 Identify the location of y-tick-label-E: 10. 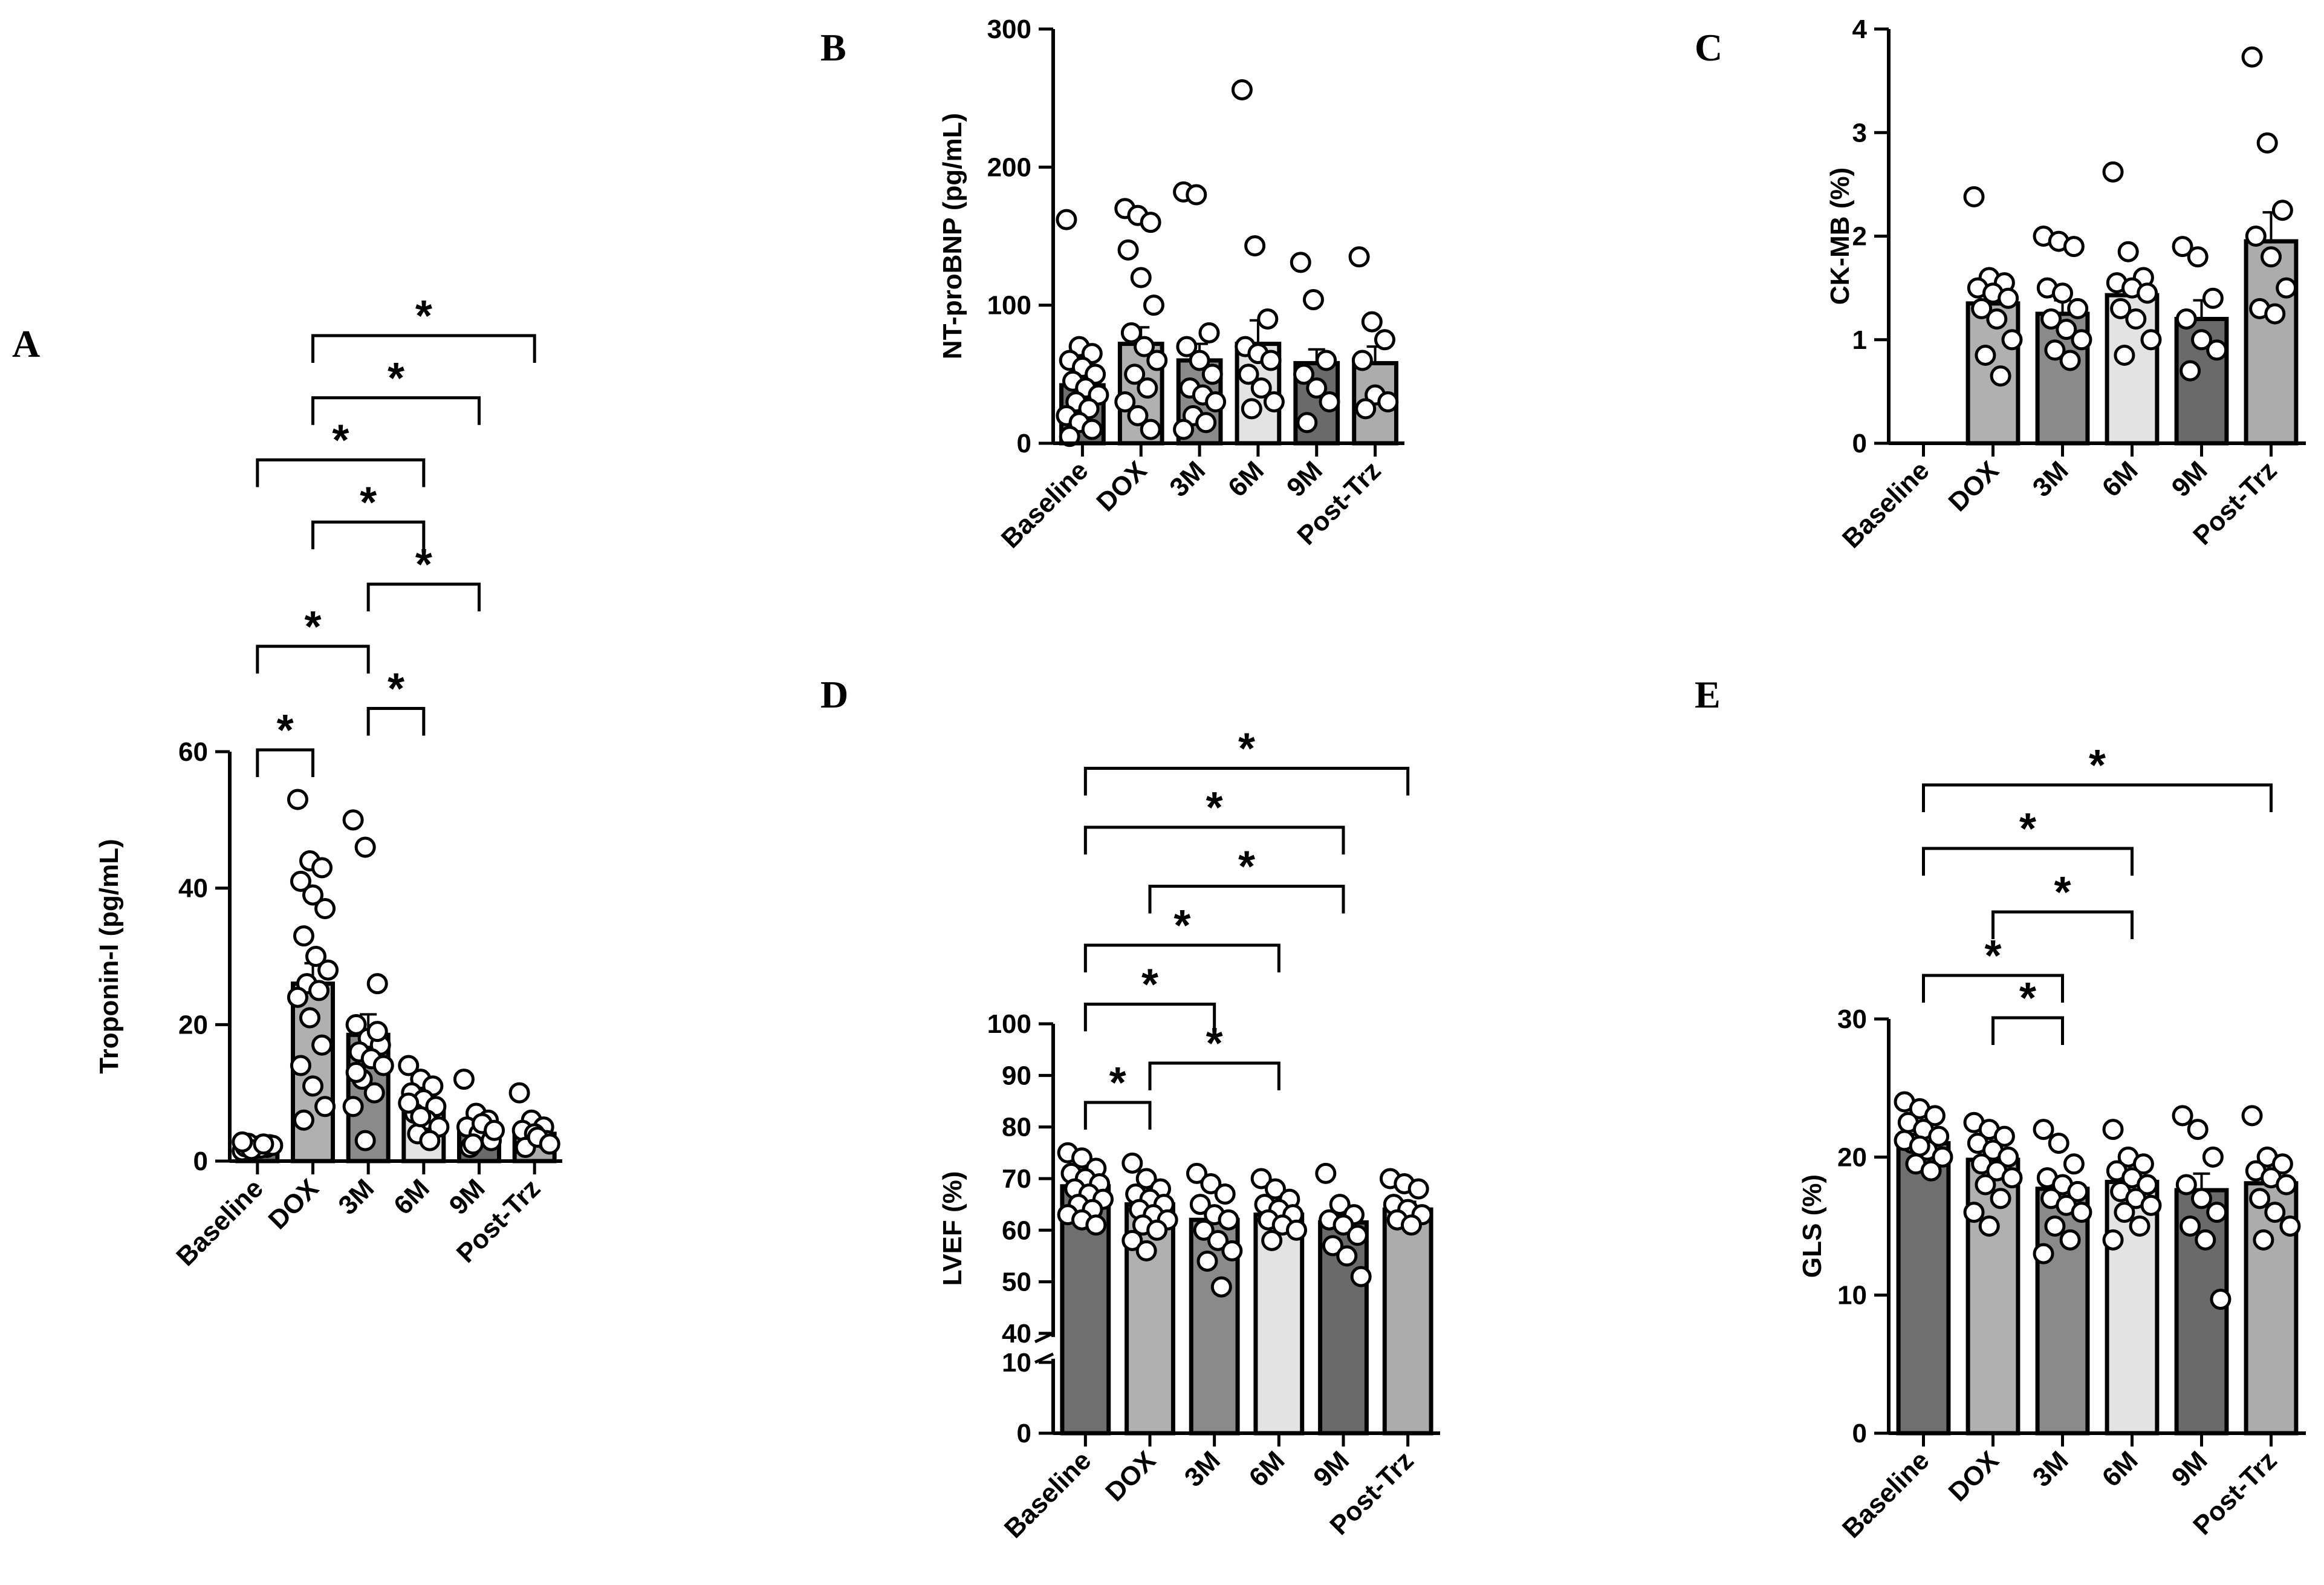
(1852, 1295).